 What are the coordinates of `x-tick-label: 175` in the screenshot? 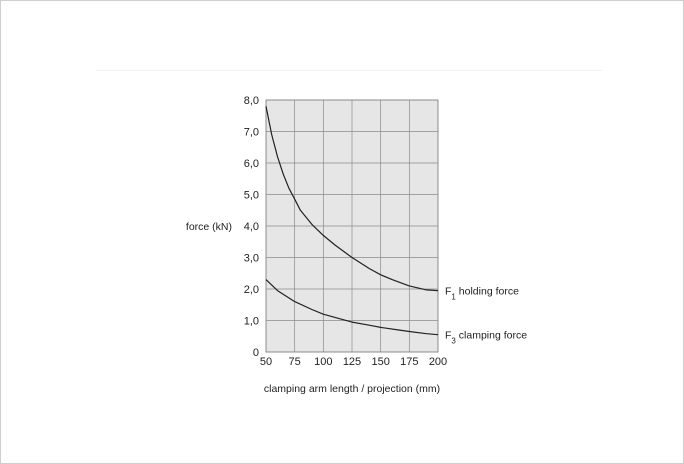 It's located at (409, 362).